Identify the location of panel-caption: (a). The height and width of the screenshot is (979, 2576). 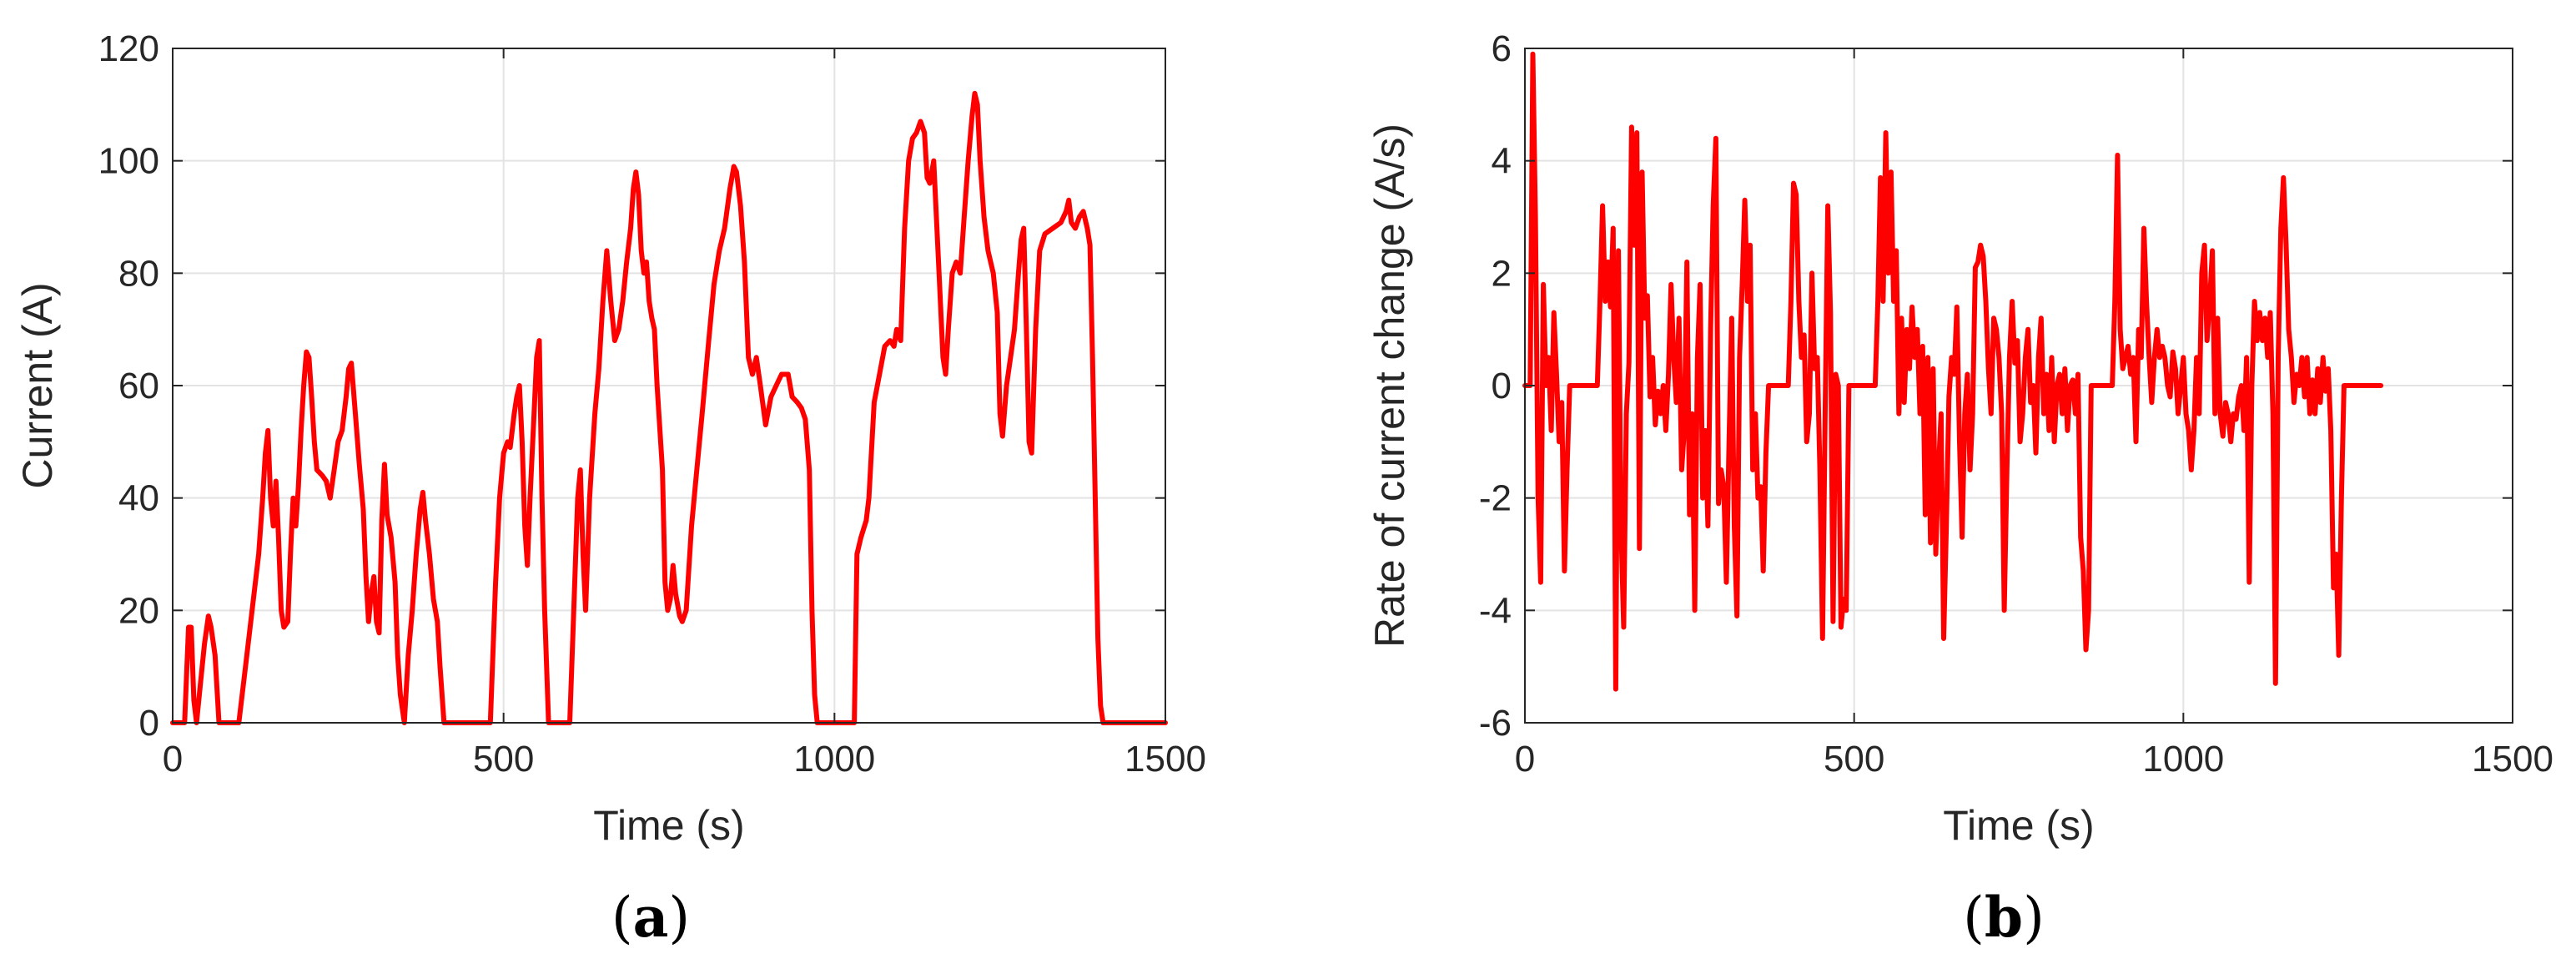
(650, 917).